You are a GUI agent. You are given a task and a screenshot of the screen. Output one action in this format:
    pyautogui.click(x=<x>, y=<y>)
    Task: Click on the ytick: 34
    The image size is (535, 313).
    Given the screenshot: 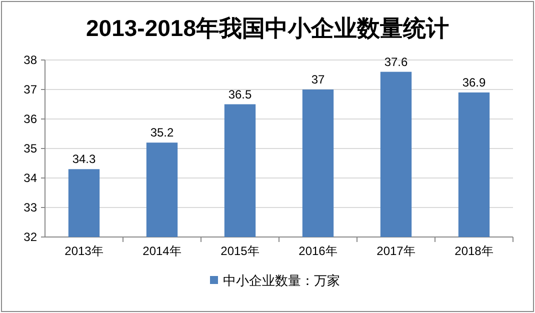 What is the action you would take?
    pyautogui.click(x=30, y=178)
    